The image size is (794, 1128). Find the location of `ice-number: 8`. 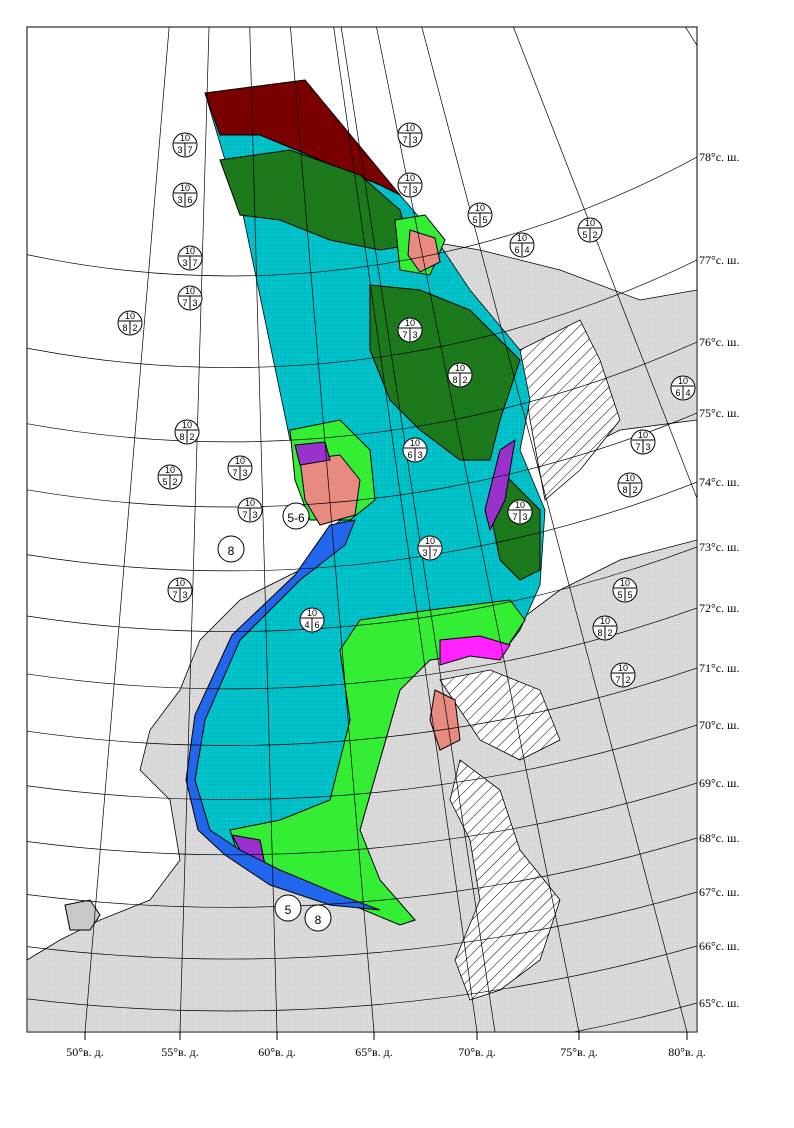

ice-number: 8 is located at coordinates (231, 551).